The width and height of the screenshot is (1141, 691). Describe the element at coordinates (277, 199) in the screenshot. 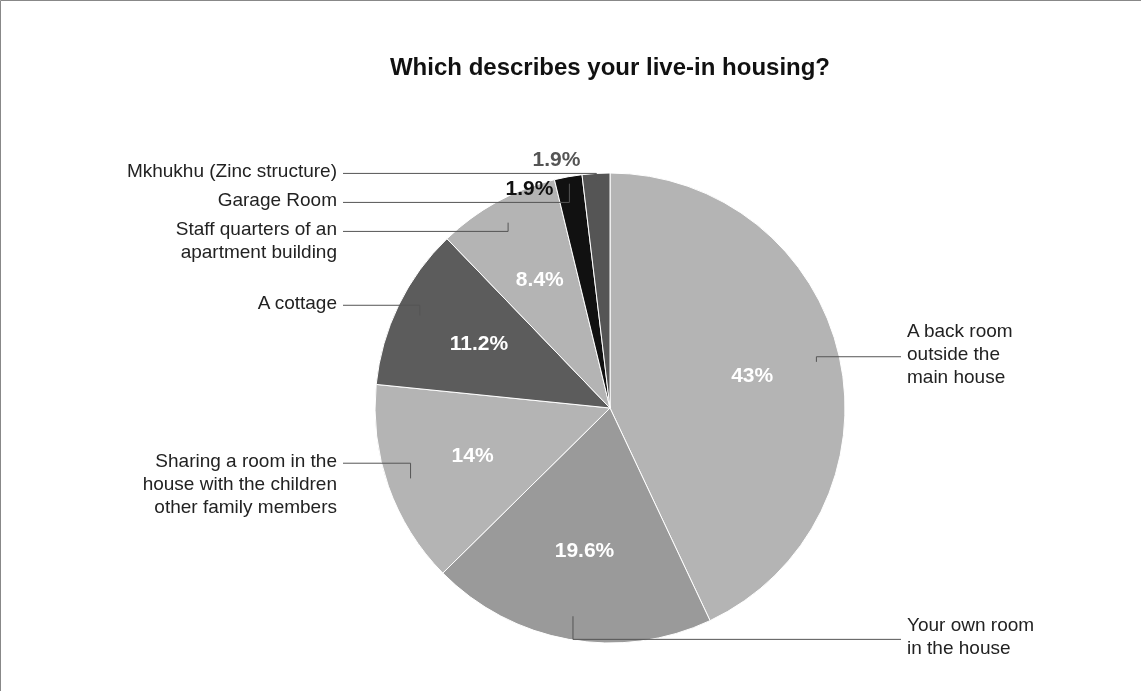

I see `slice-label: Garage Room` at that location.